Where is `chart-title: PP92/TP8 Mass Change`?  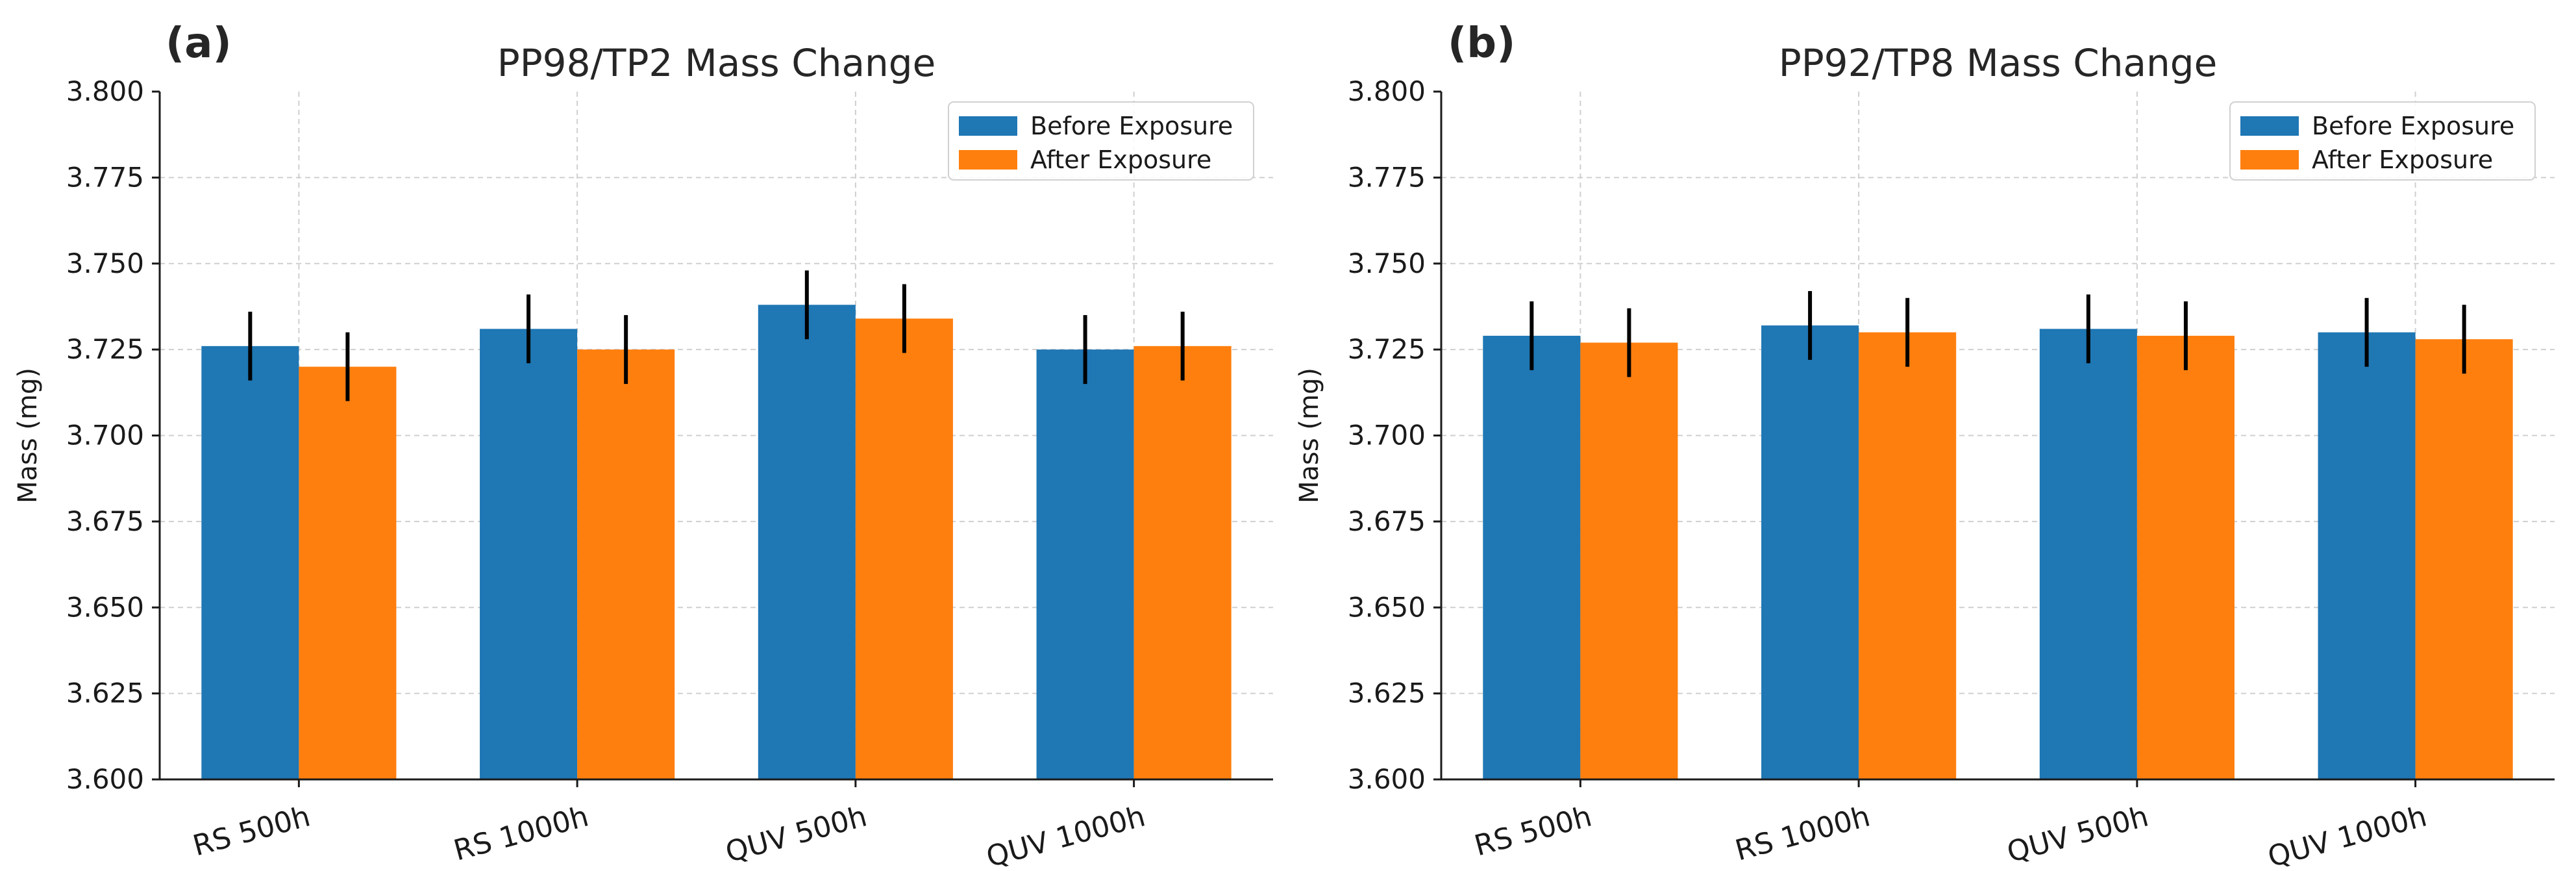
chart-title: PP92/TP8 Mass Change is located at coordinates (1998, 63).